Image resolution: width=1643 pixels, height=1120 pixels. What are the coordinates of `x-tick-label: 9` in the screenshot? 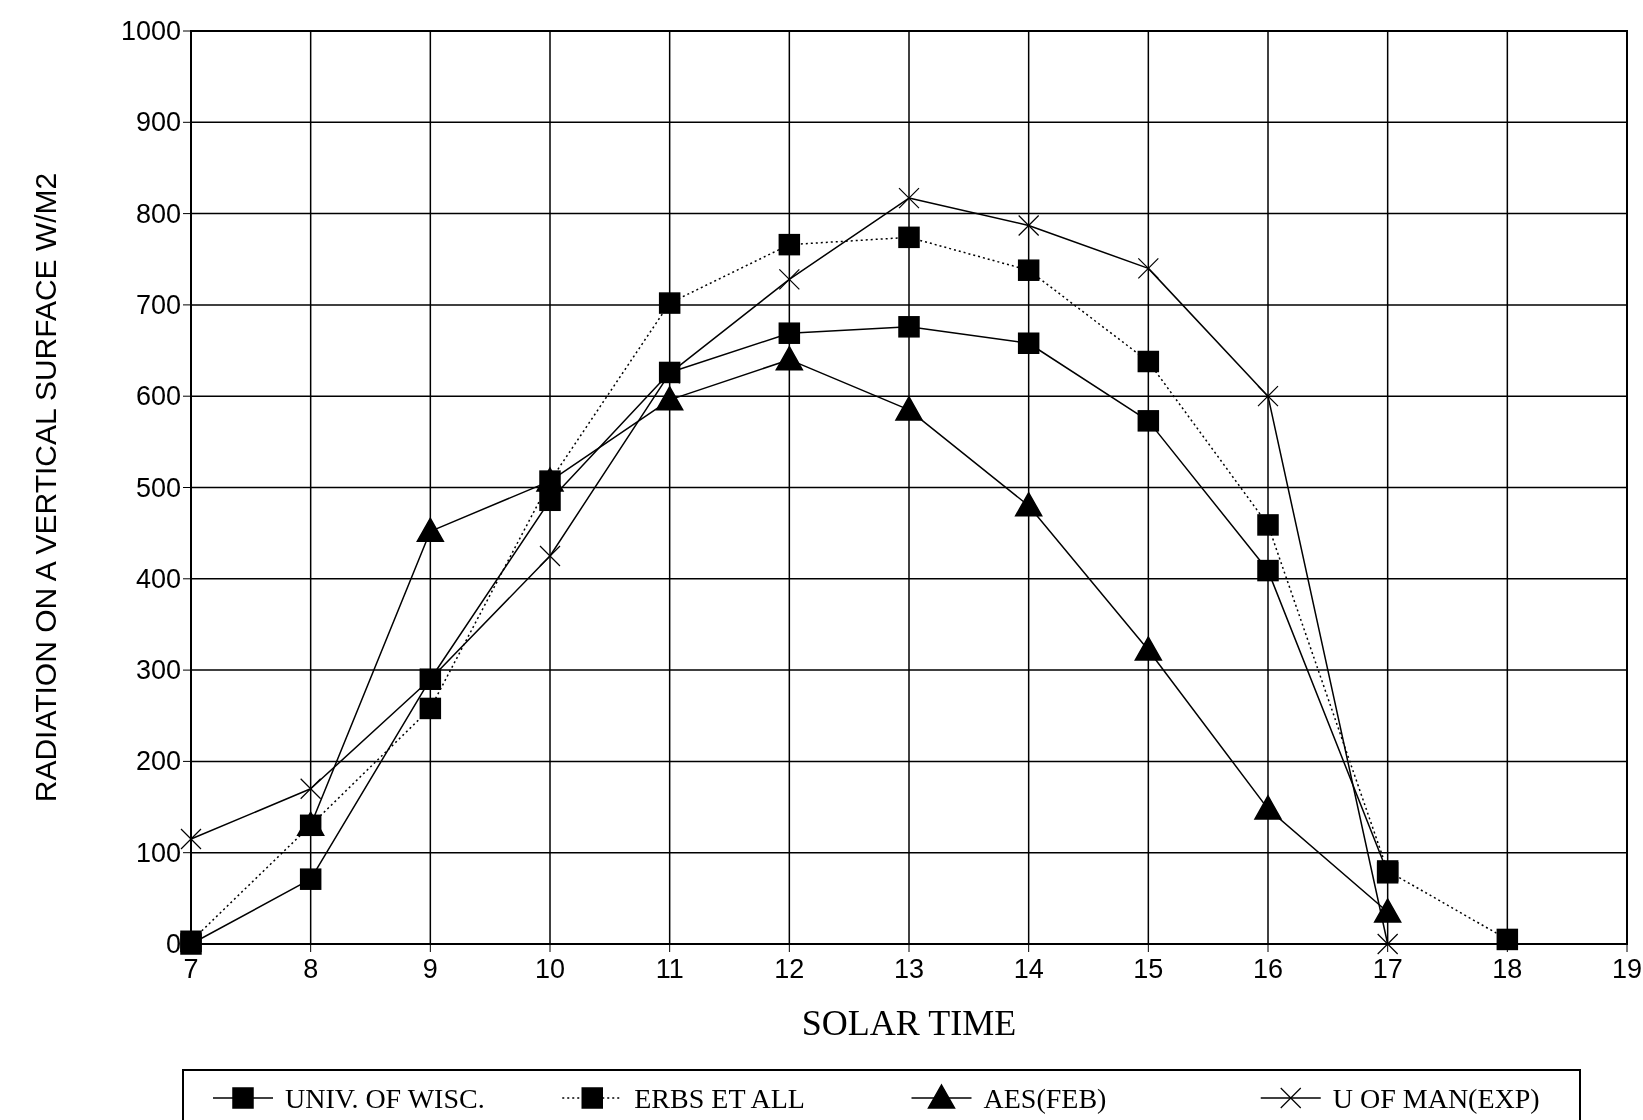 It's located at (430, 969).